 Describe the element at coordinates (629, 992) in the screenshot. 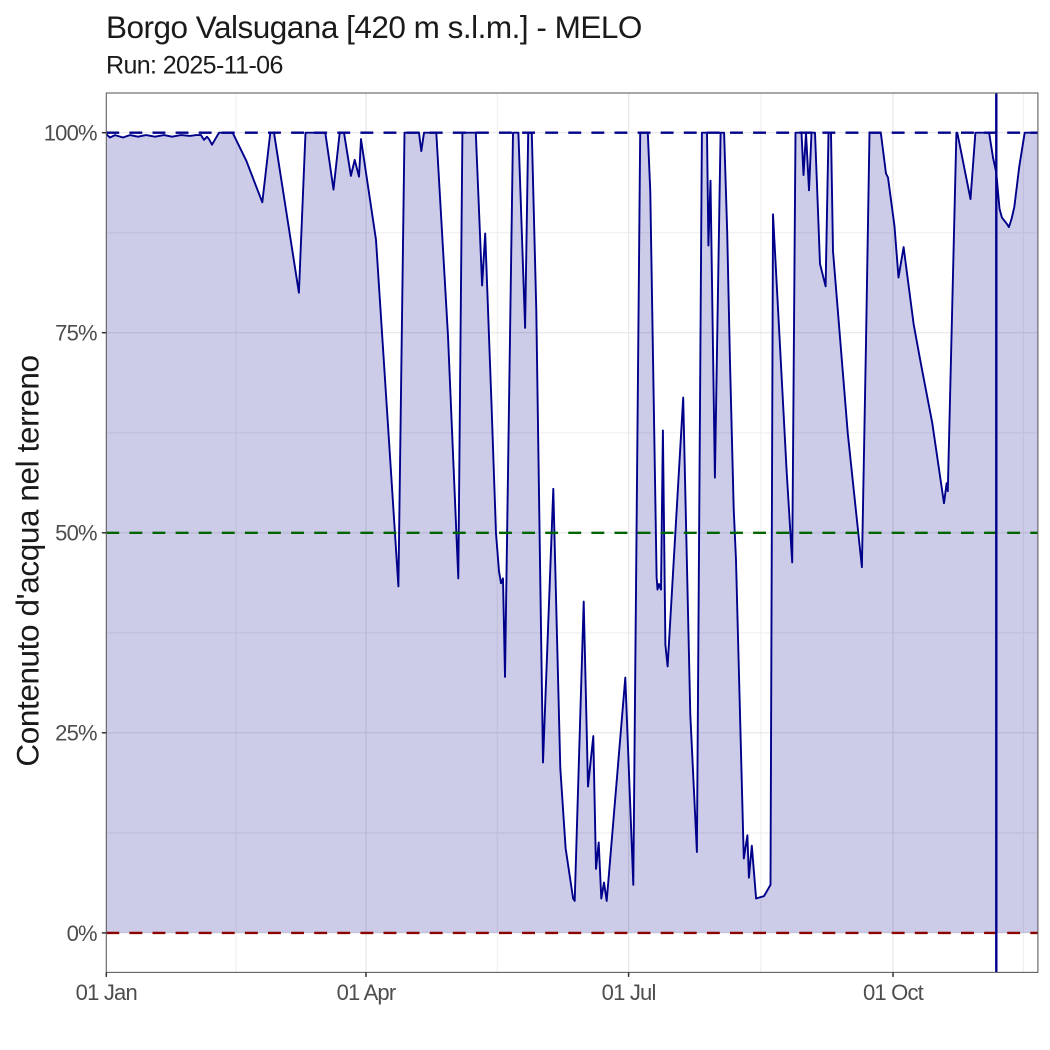

I see `svg-text: 01 Jul` at that location.